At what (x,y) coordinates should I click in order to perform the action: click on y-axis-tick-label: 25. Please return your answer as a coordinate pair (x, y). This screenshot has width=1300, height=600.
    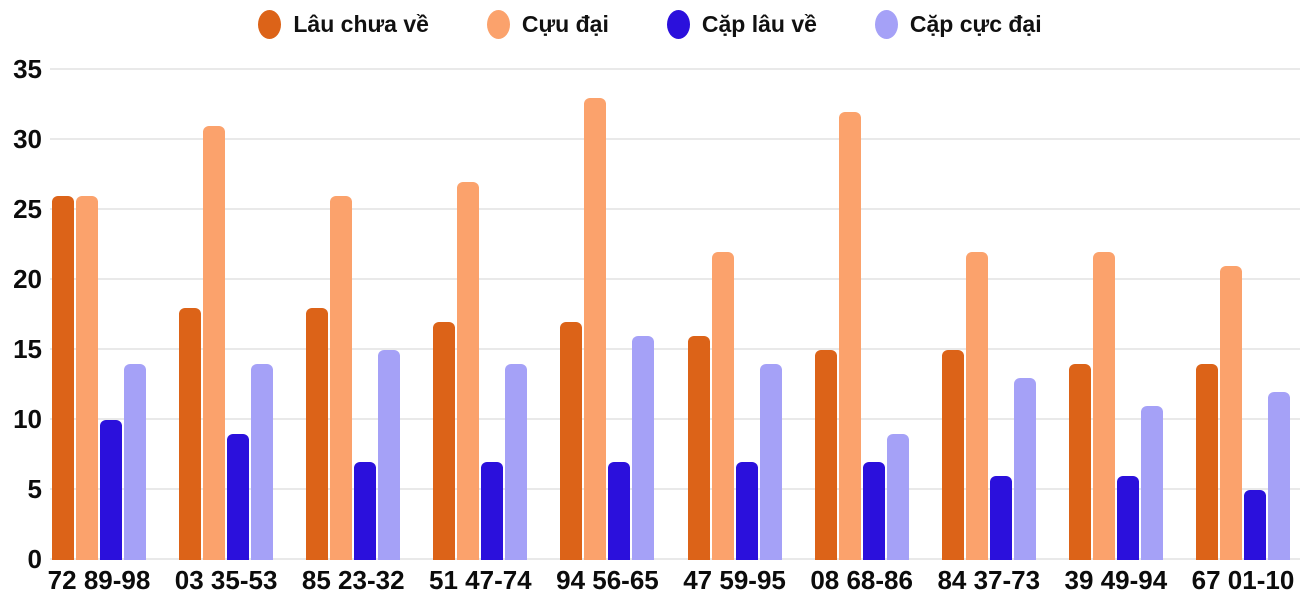
    Looking at the image, I should click on (27, 209).